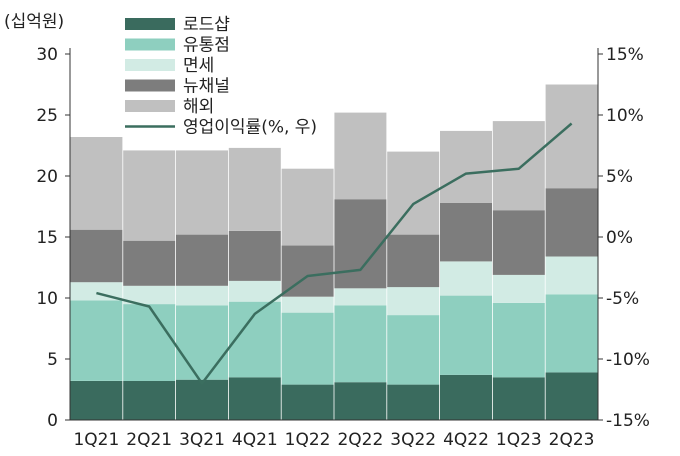 This screenshot has height=456, width=680. What do you see at coordinates (52, 360) in the screenshot?
I see `y-left-tick-label: 5` at bounding box center [52, 360].